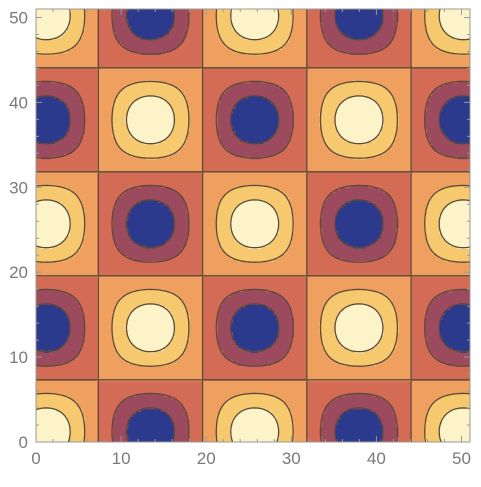 Image resolution: width=481 pixels, height=487 pixels. What do you see at coordinates (291, 458) in the screenshot?
I see `x-tick-label-30: 30` at bounding box center [291, 458].